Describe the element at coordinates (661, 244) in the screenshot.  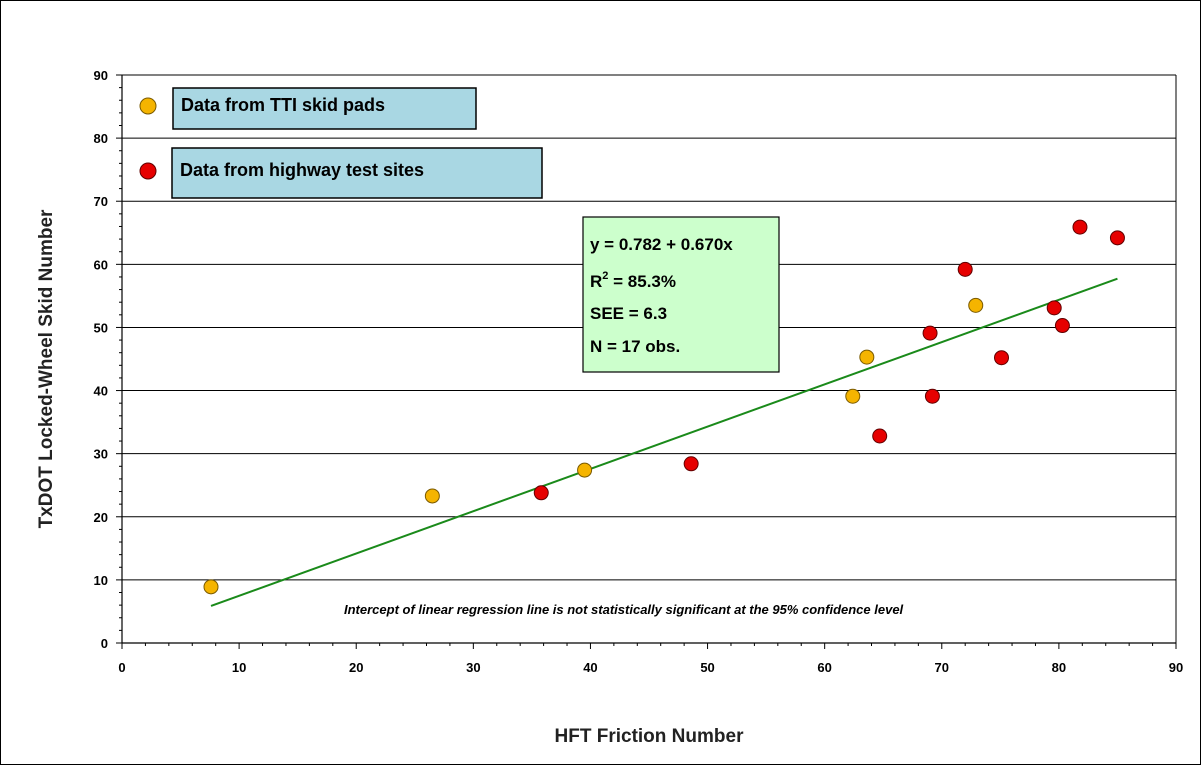
I see `regression-equation: y = 0.782 + 0.670x` at that location.